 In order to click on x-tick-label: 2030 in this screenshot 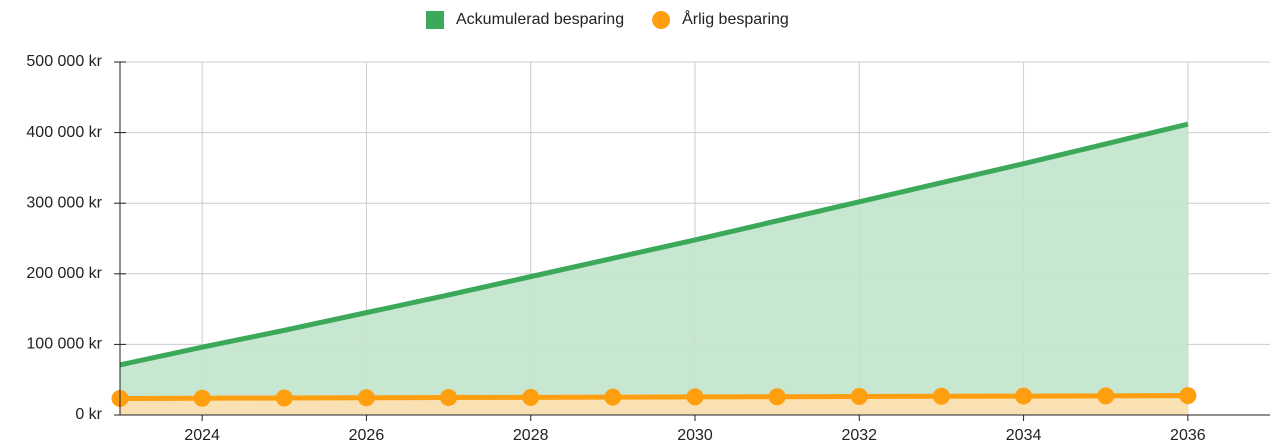, I will do `click(695, 435)`.